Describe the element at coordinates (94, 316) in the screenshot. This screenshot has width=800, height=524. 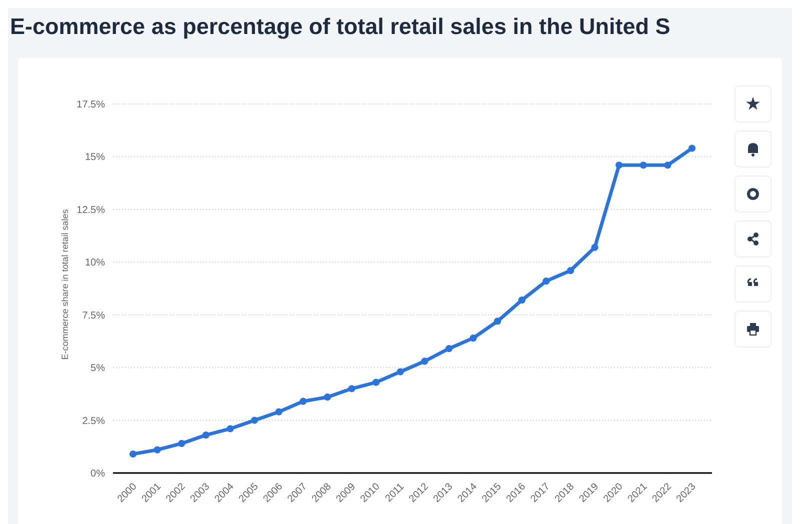
I see `y-tick-label: 7.5%` at that location.